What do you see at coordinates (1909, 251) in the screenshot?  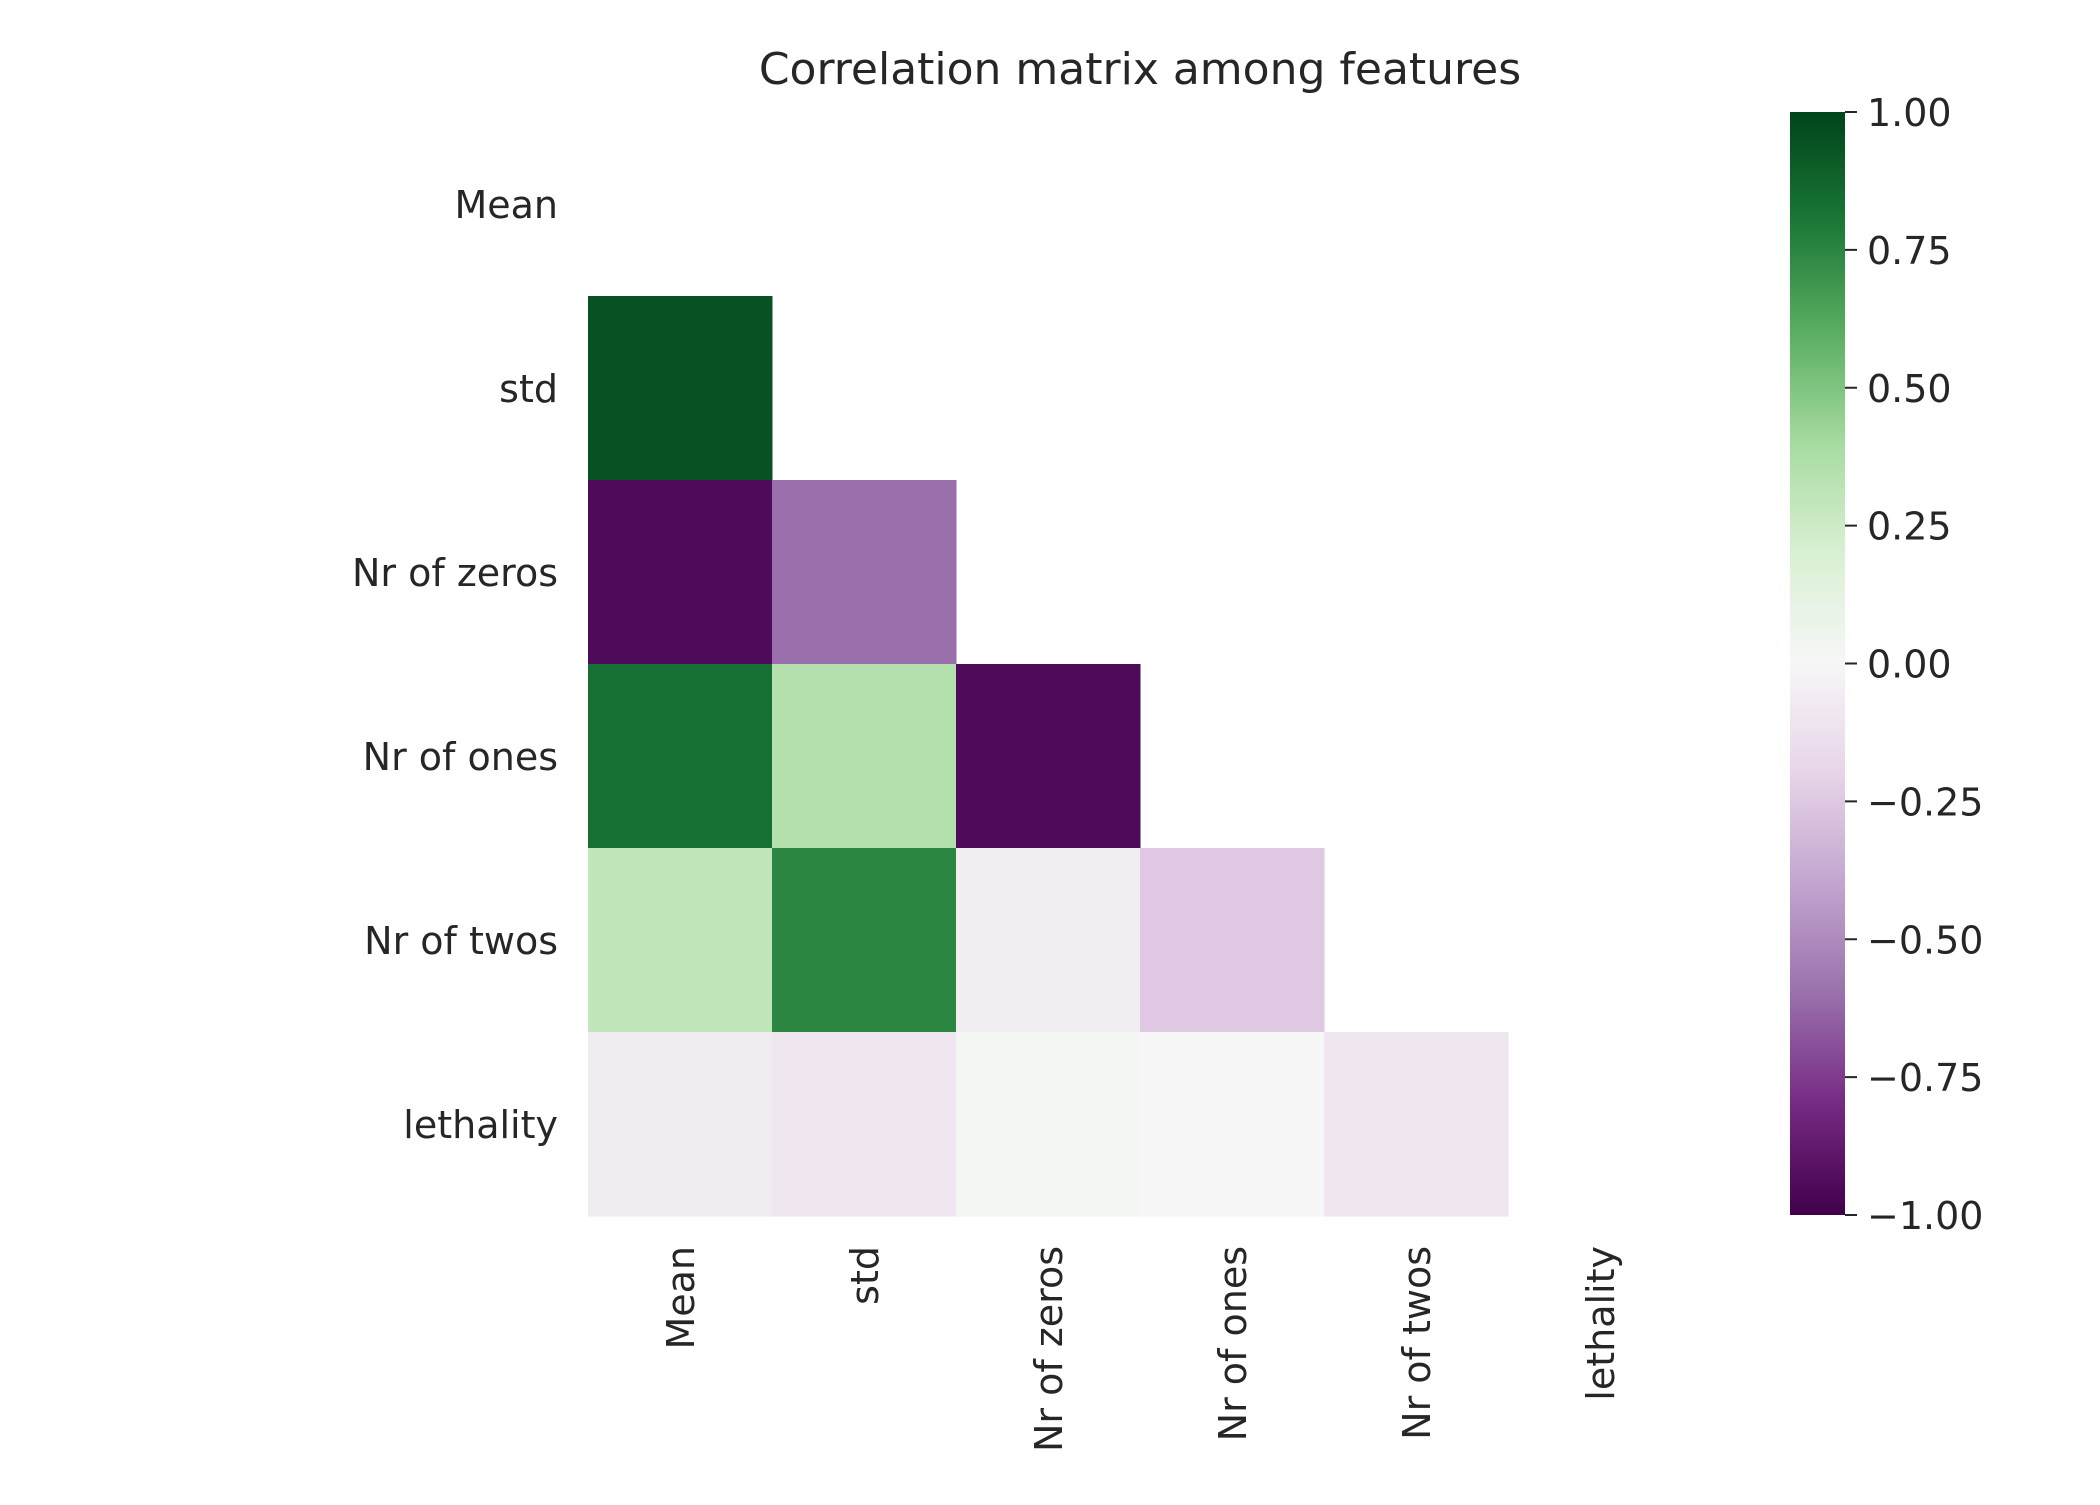 I see `colorbar-tick-label: 0.75` at bounding box center [1909, 251].